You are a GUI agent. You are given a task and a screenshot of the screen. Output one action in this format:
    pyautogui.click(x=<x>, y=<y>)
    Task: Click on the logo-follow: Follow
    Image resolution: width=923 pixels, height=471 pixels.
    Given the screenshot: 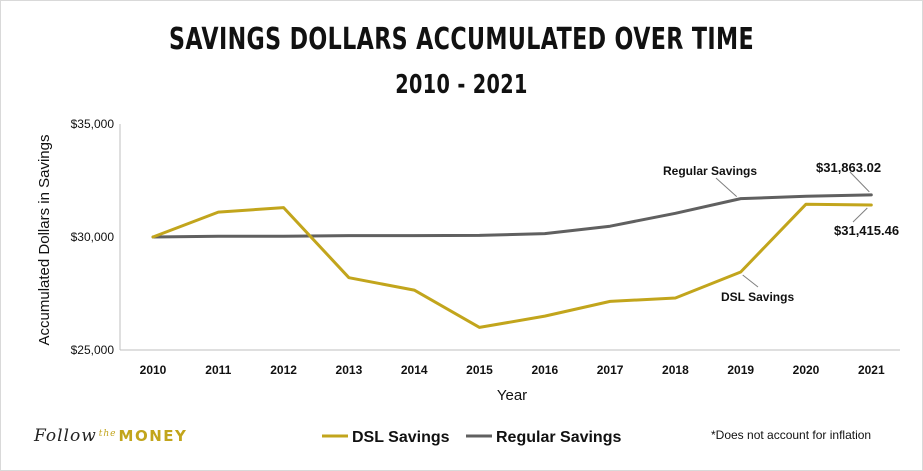 What is the action you would take?
    pyautogui.click(x=65, y=436)
    